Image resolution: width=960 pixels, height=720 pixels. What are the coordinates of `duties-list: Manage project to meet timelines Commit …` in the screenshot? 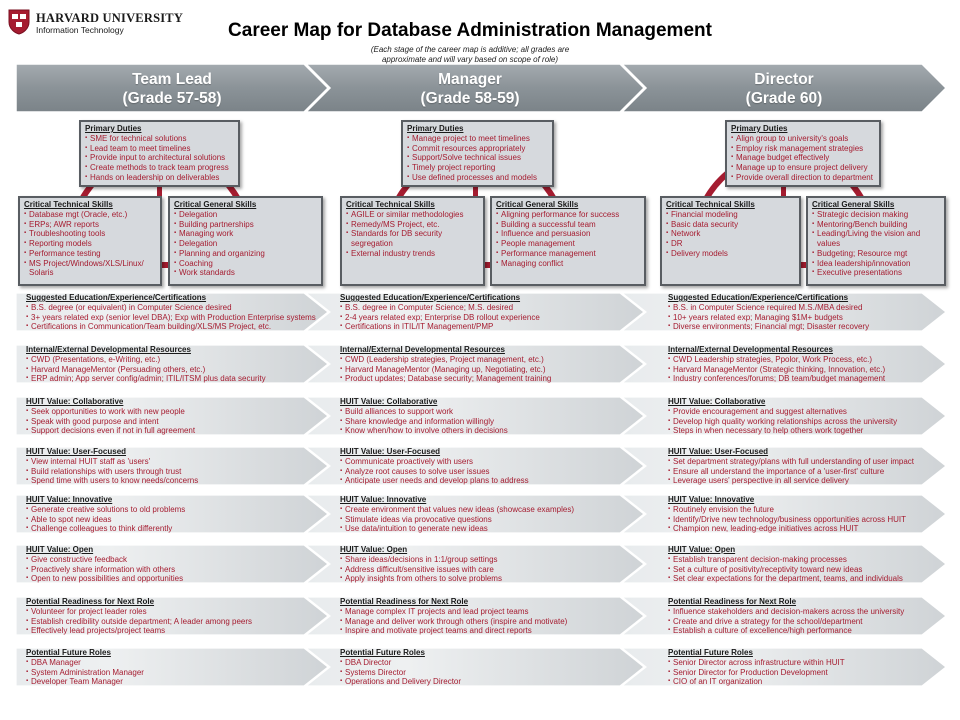 It's located at (477, 158).